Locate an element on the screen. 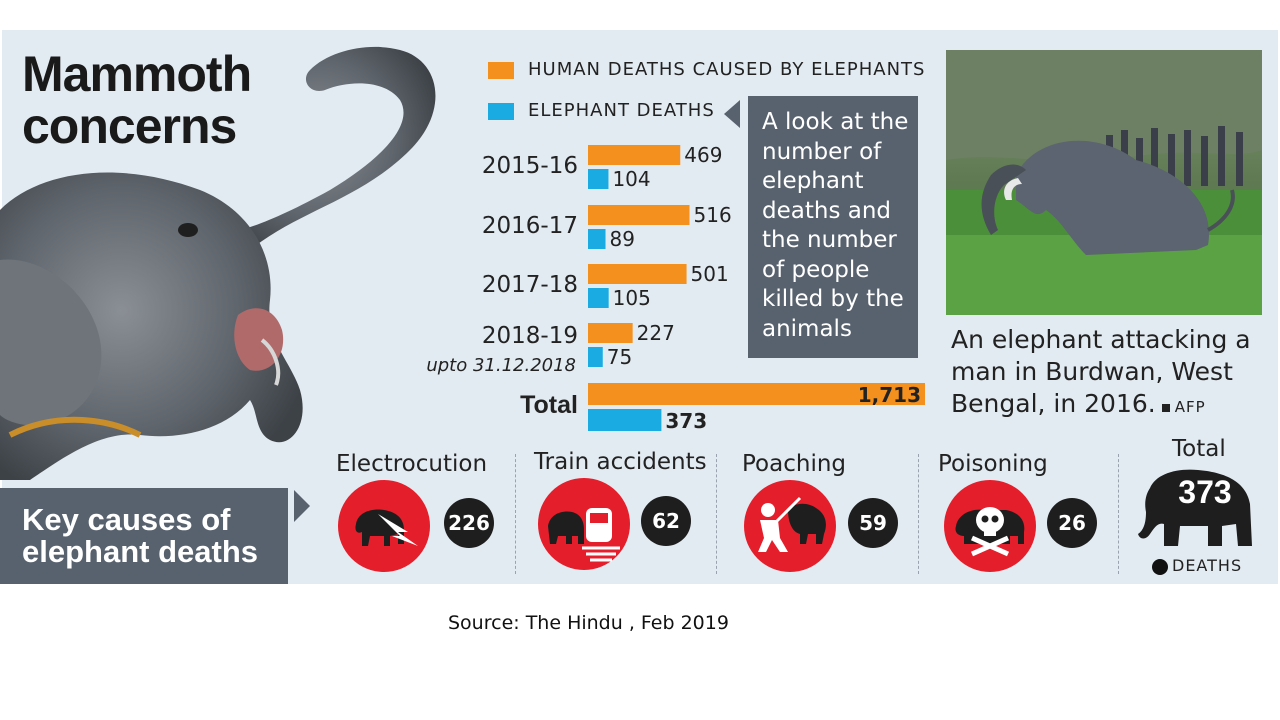  legend-label-human: HUMAN DEATHS CAUSED BY ELEPHANTS is located at coordinates (727, 69).